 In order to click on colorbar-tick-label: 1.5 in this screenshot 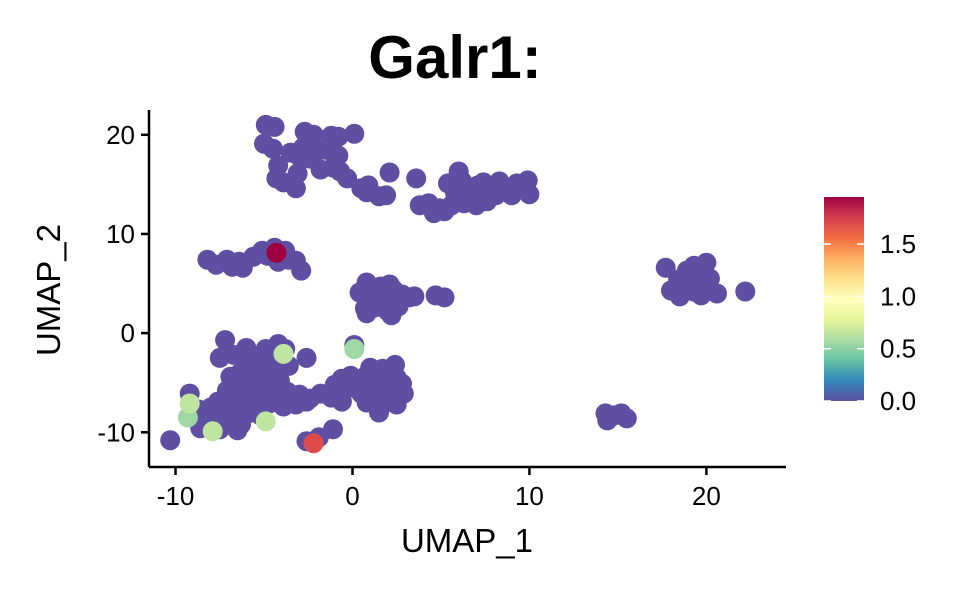, I will do `click(898, 244)`.